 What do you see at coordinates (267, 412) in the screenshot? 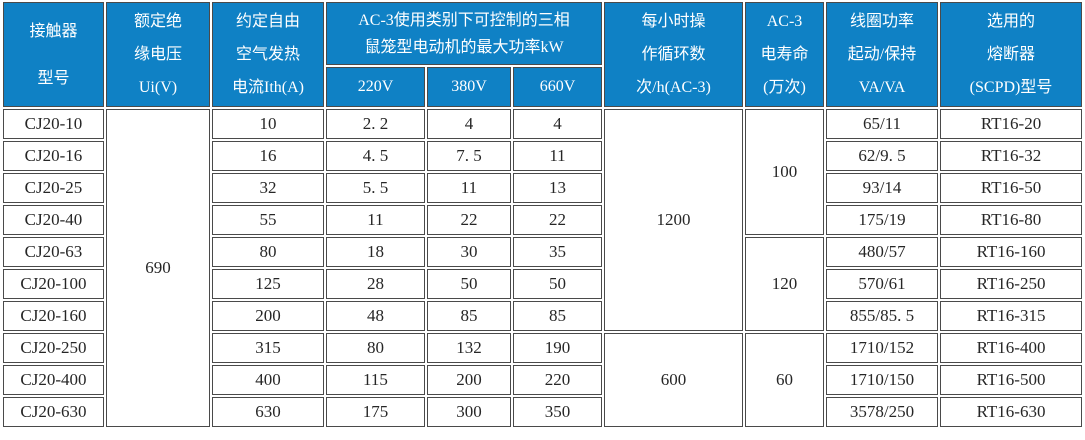
I see `cell-thermal-current: 630` at bounding box center [267, 412].